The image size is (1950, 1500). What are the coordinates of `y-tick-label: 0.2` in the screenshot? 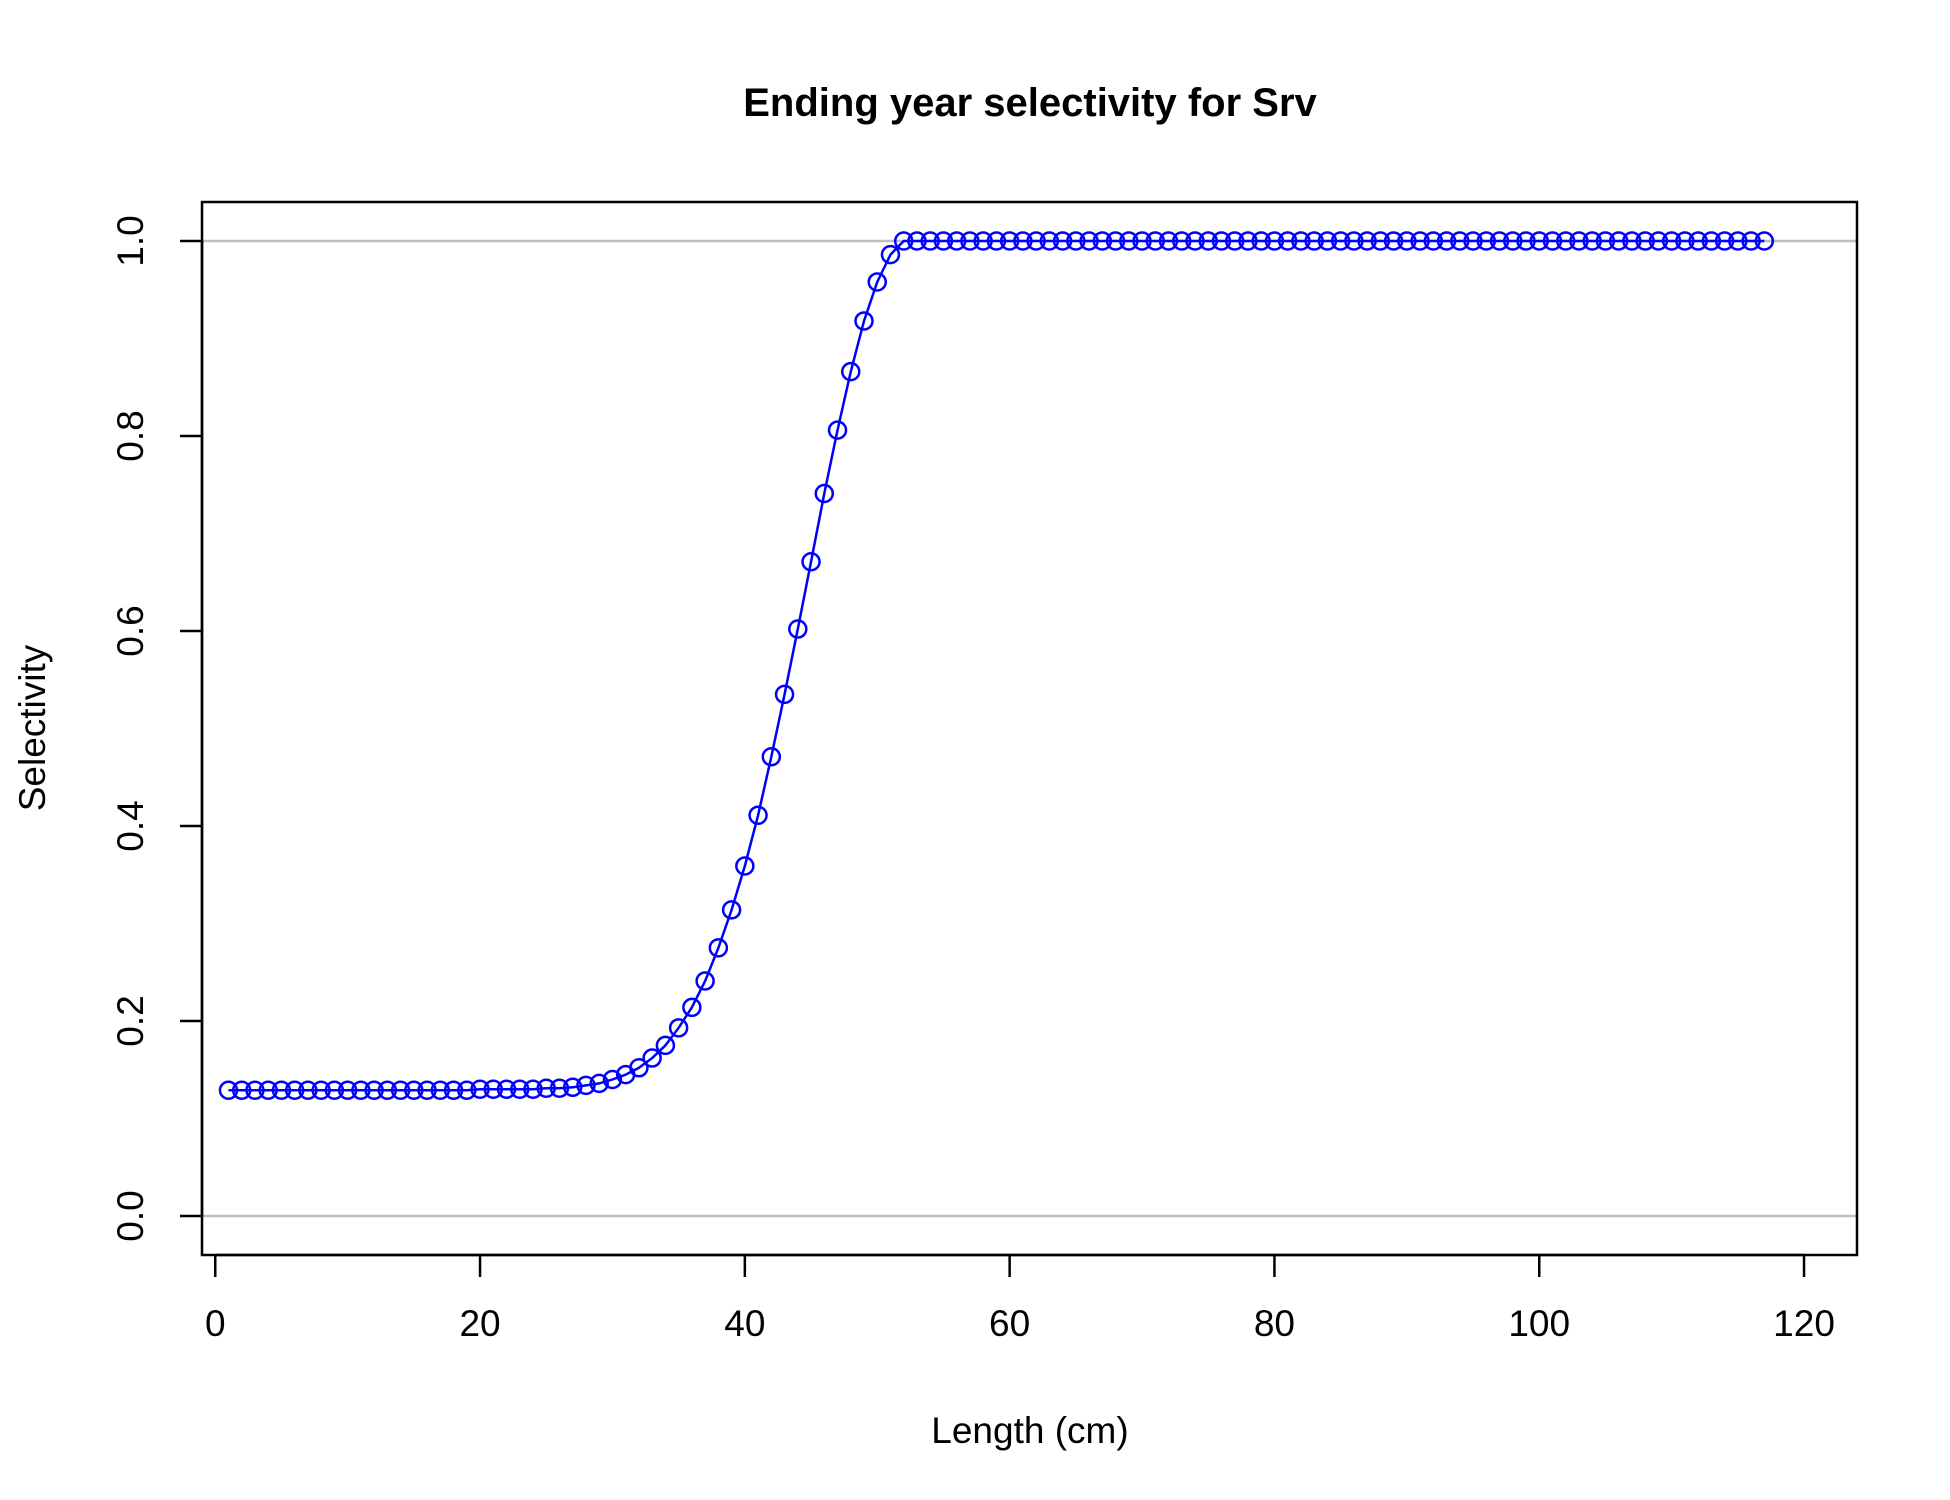 It's located at (130, 1020).